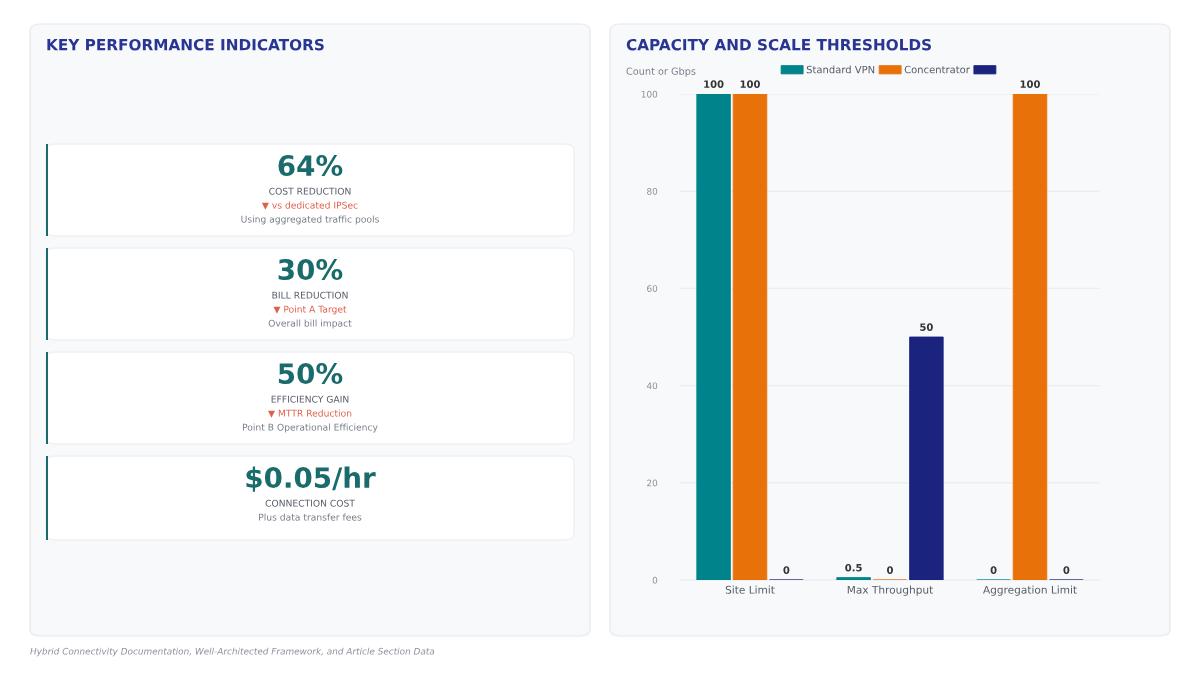 Image resolution: width=1200 pixels, height=676 pixels. What do you see at coordinates (311, 479) in the screenshot?
I see `text: $0.05/hr` at bounding box center [311, 479].